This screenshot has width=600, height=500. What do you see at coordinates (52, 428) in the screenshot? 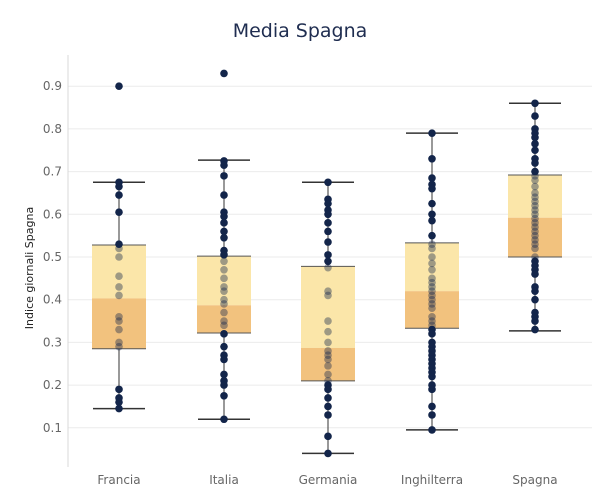
I see `y-tick-label: 0.1` at bounding box center [52, 428].